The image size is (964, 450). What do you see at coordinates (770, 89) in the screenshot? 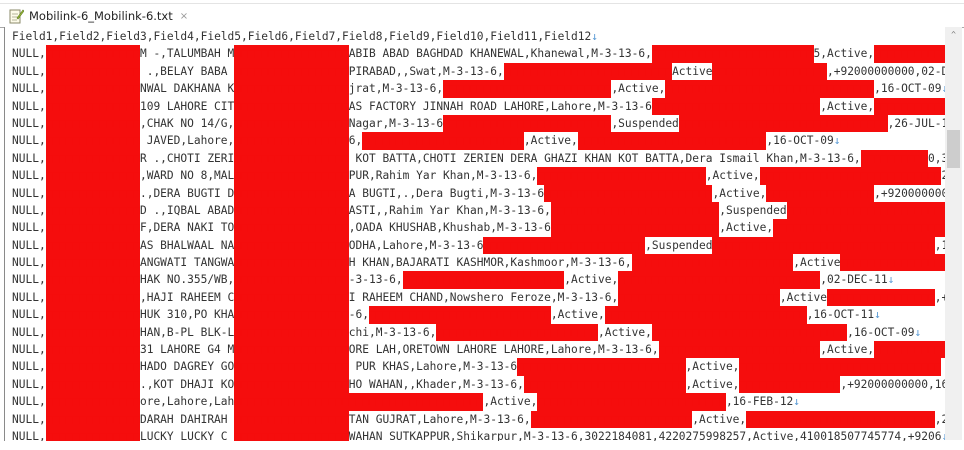
I see `redaction-box: ■■■■■■■■■■■■■■■■■■■■■■■■■■■■■■■` at bounding box center [770, 89].